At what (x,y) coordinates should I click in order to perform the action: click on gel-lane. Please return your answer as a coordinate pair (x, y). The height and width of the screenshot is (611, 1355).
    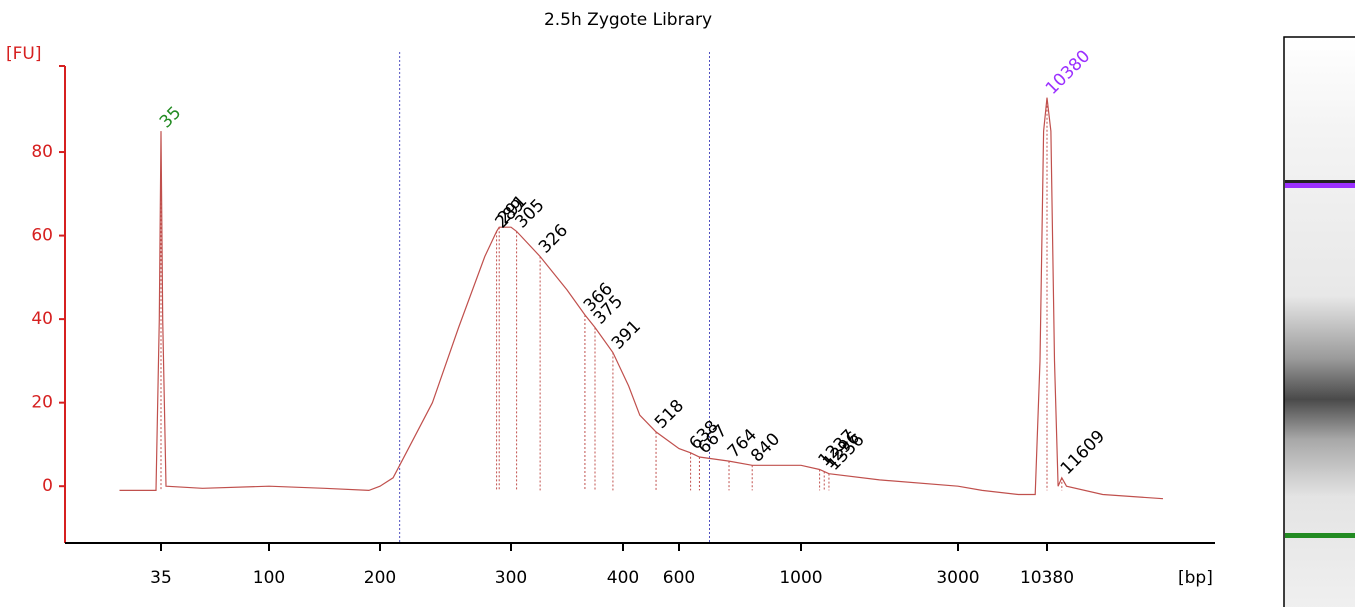
    Looking at the image, I should click on (1319, 323).